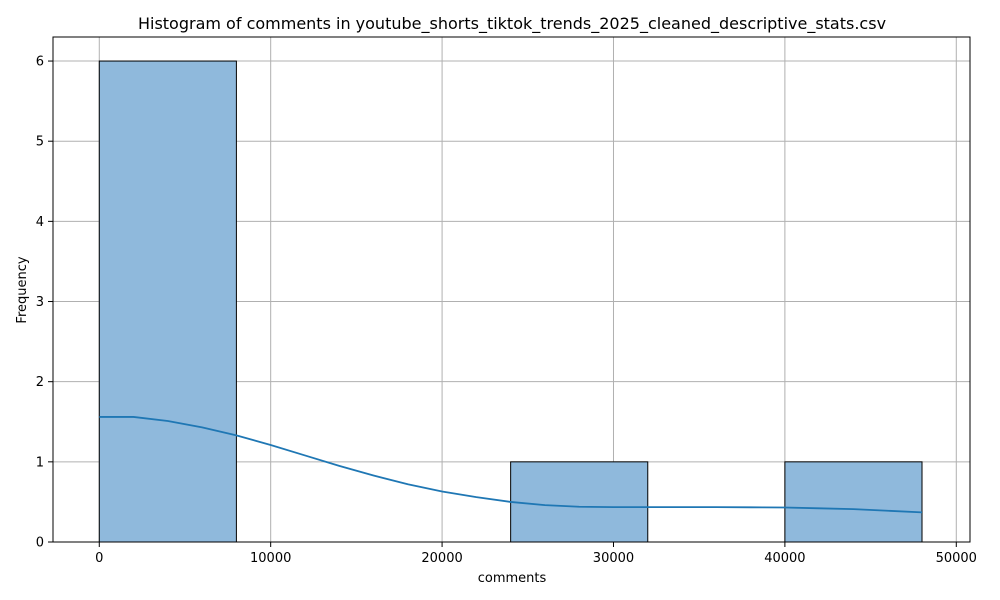 The width and height of the screenshot is (1000, 600). Describe the element at coordinates (40, 302) in the screenshot. I see `y-tick-label: 3` at that location.